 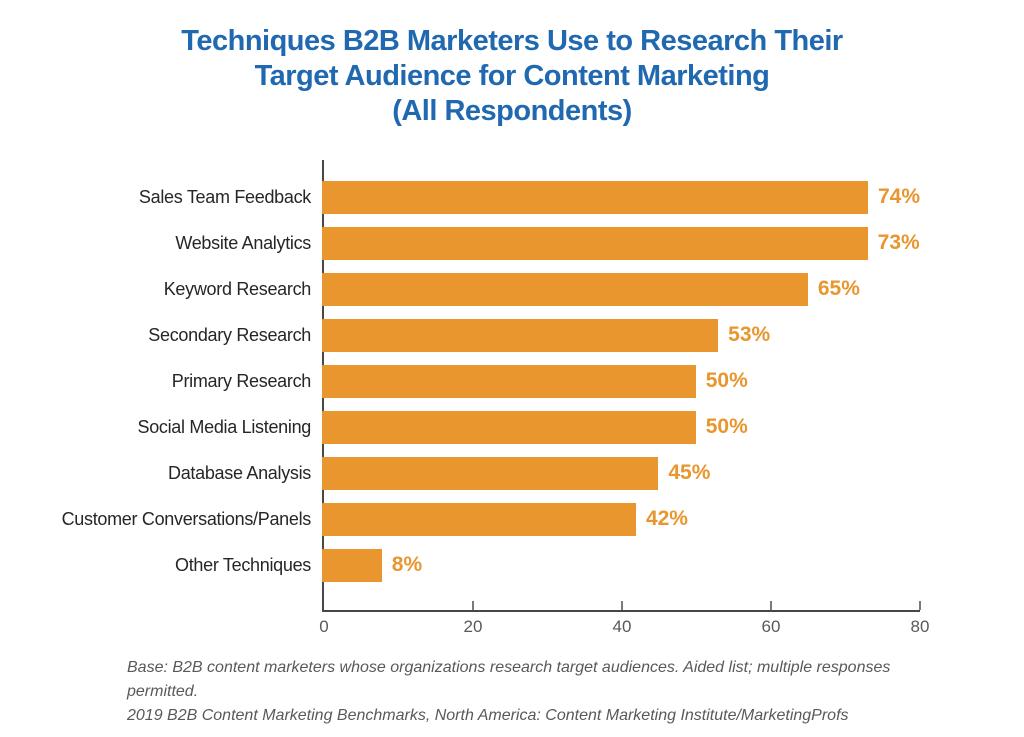 What do you see at coordinates (243, 242) in the screenshot?
I see `category-label: Website Analytics` at bounding box center [243, 242].